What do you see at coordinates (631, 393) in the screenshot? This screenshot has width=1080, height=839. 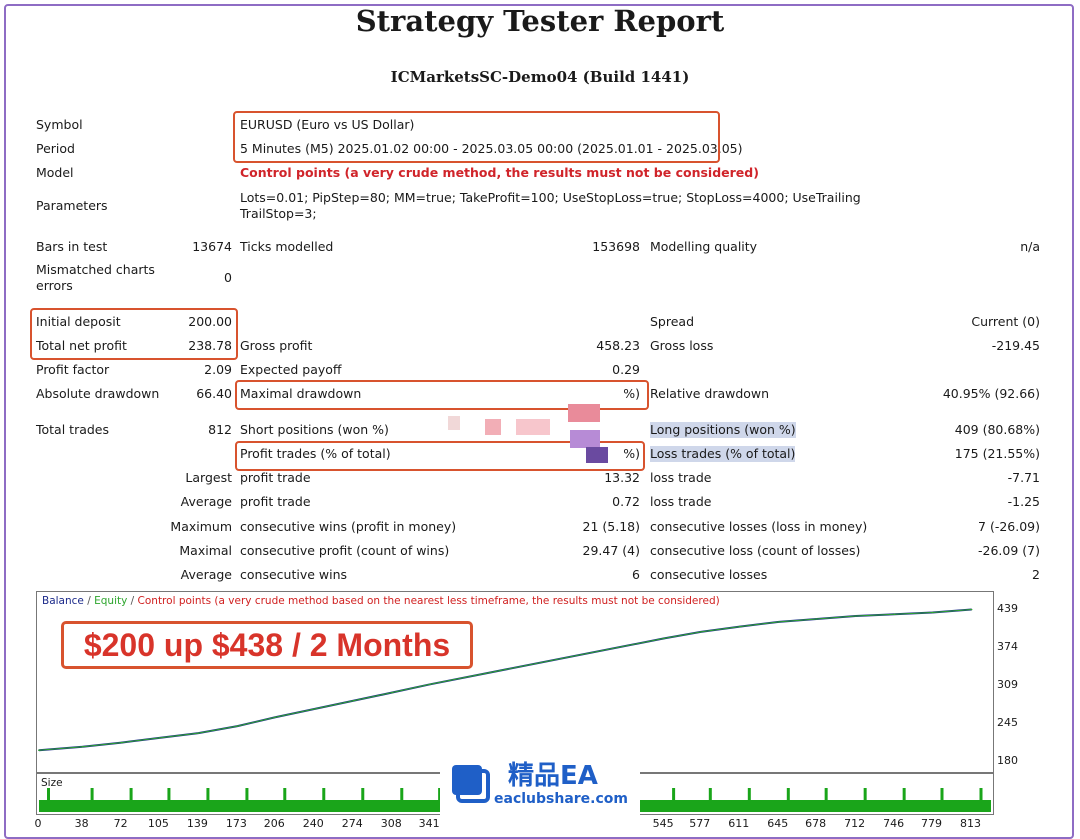 I see `maximal-drawdown-value: %)` at bounding box center [631, 393].